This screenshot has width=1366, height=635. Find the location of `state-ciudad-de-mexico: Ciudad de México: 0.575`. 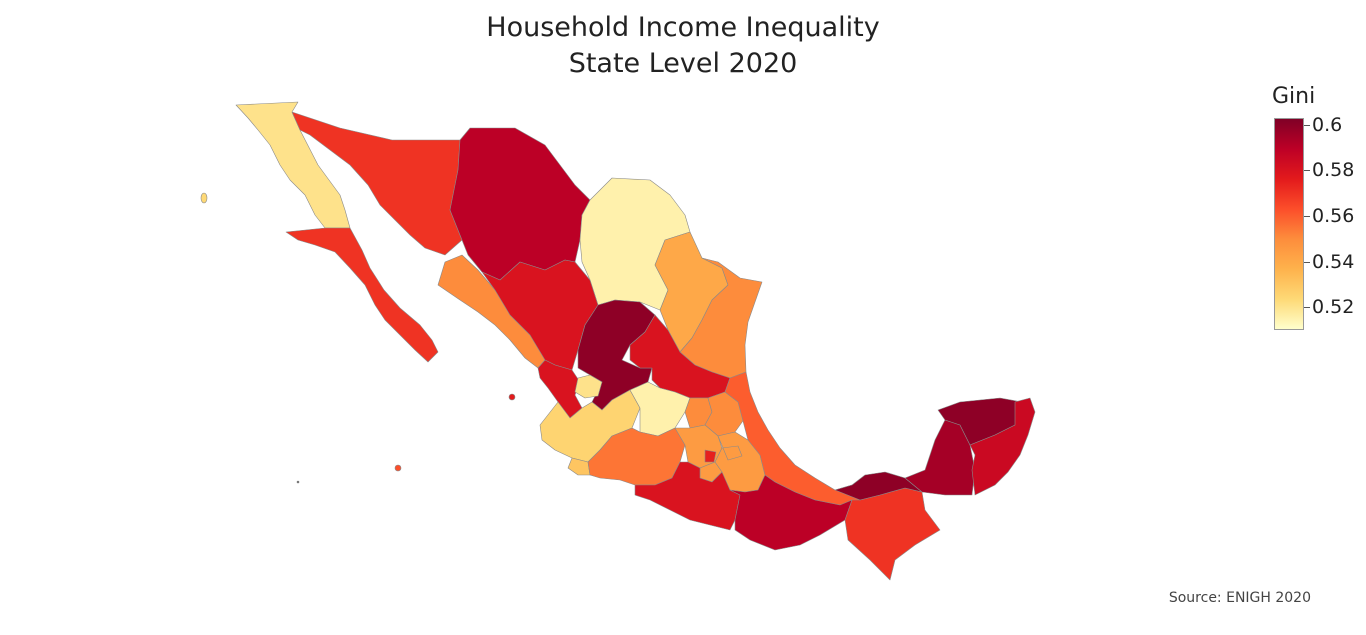

state-ciudad-de-mexico: Ciudad de México: 0.575 is located at coordinates (710, 456).